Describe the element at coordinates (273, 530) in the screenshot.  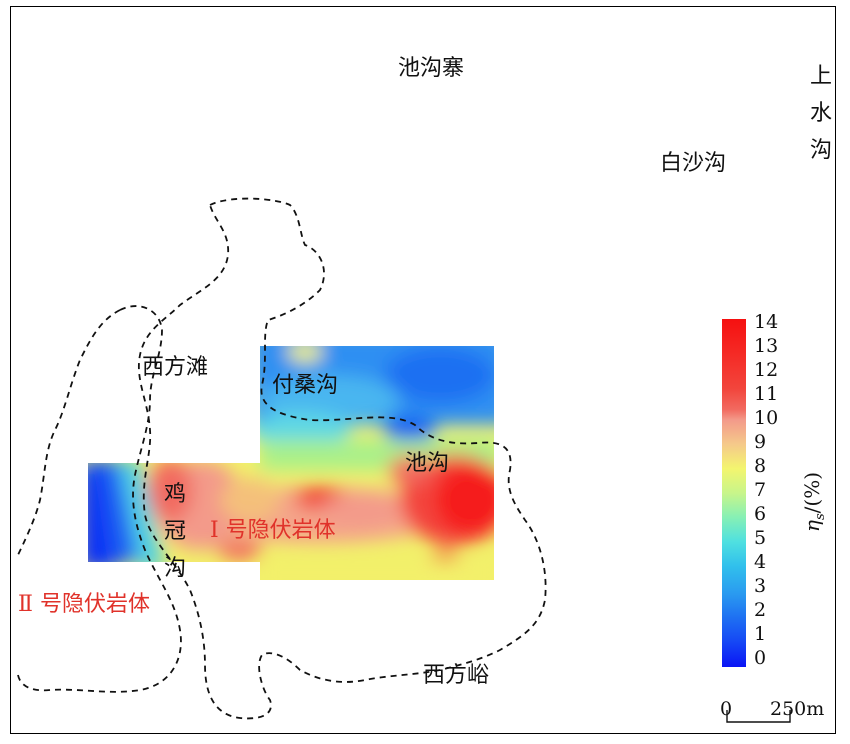
I see `body1-label: Ⅰ 号隐伏岩体` at that location.